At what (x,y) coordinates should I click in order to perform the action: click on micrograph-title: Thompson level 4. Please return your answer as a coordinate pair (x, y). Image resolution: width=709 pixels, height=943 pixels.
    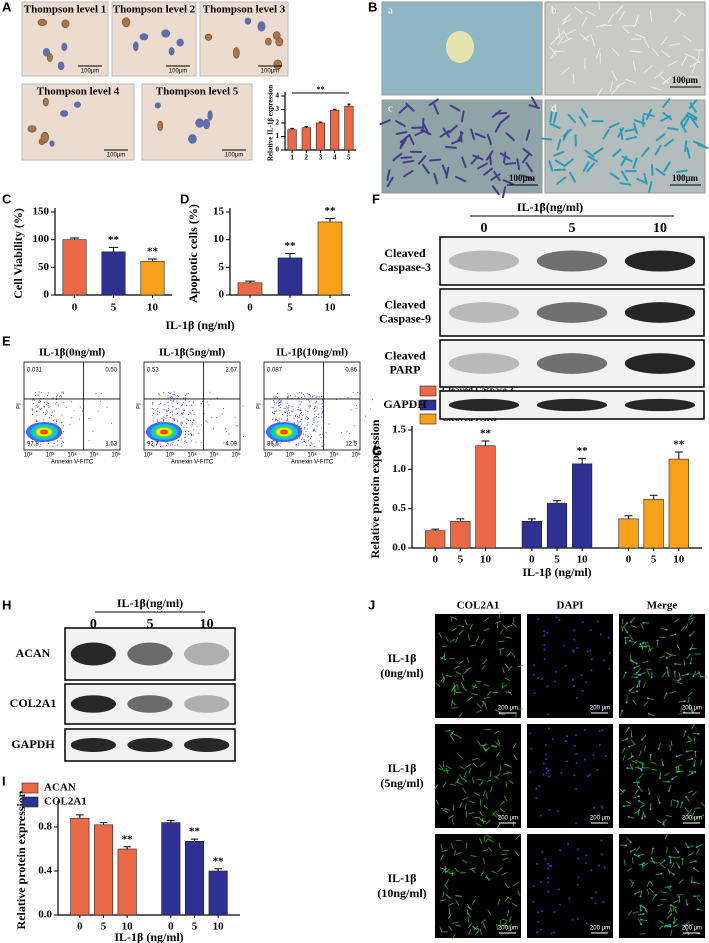
    Looking at the image, I should click on (78, 92).